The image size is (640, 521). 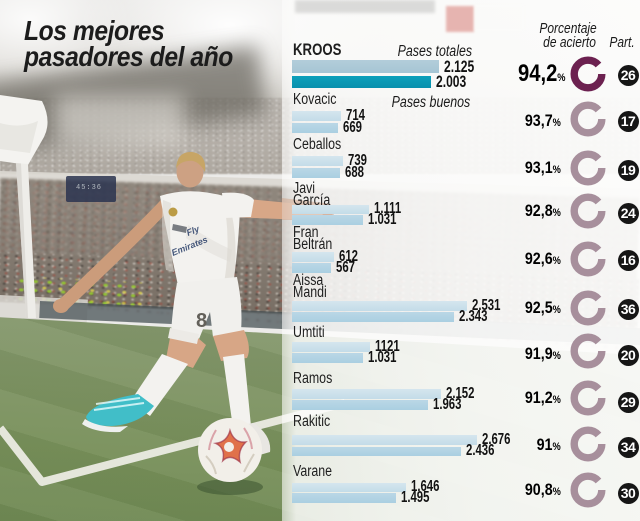 What do you see at coordinates (193, 230) in the screenshot?
I see `svg-text: Fly` at bounding box center [193, 230].